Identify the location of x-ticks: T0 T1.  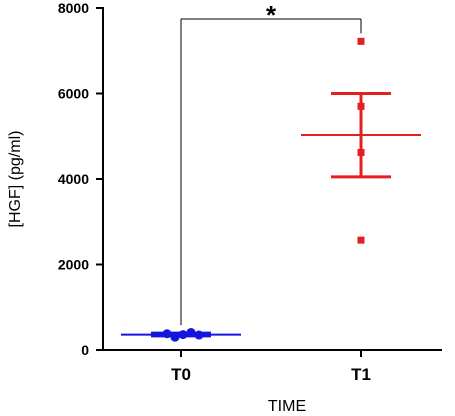
(271, 367).